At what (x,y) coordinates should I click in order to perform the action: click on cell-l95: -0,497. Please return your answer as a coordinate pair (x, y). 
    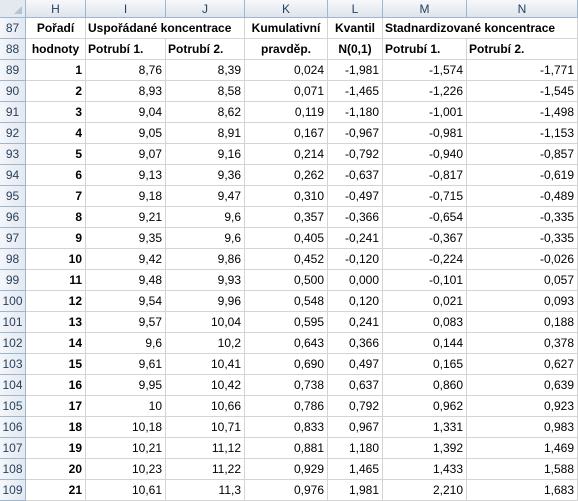
    Looking at the image, I should click on (355, 196).